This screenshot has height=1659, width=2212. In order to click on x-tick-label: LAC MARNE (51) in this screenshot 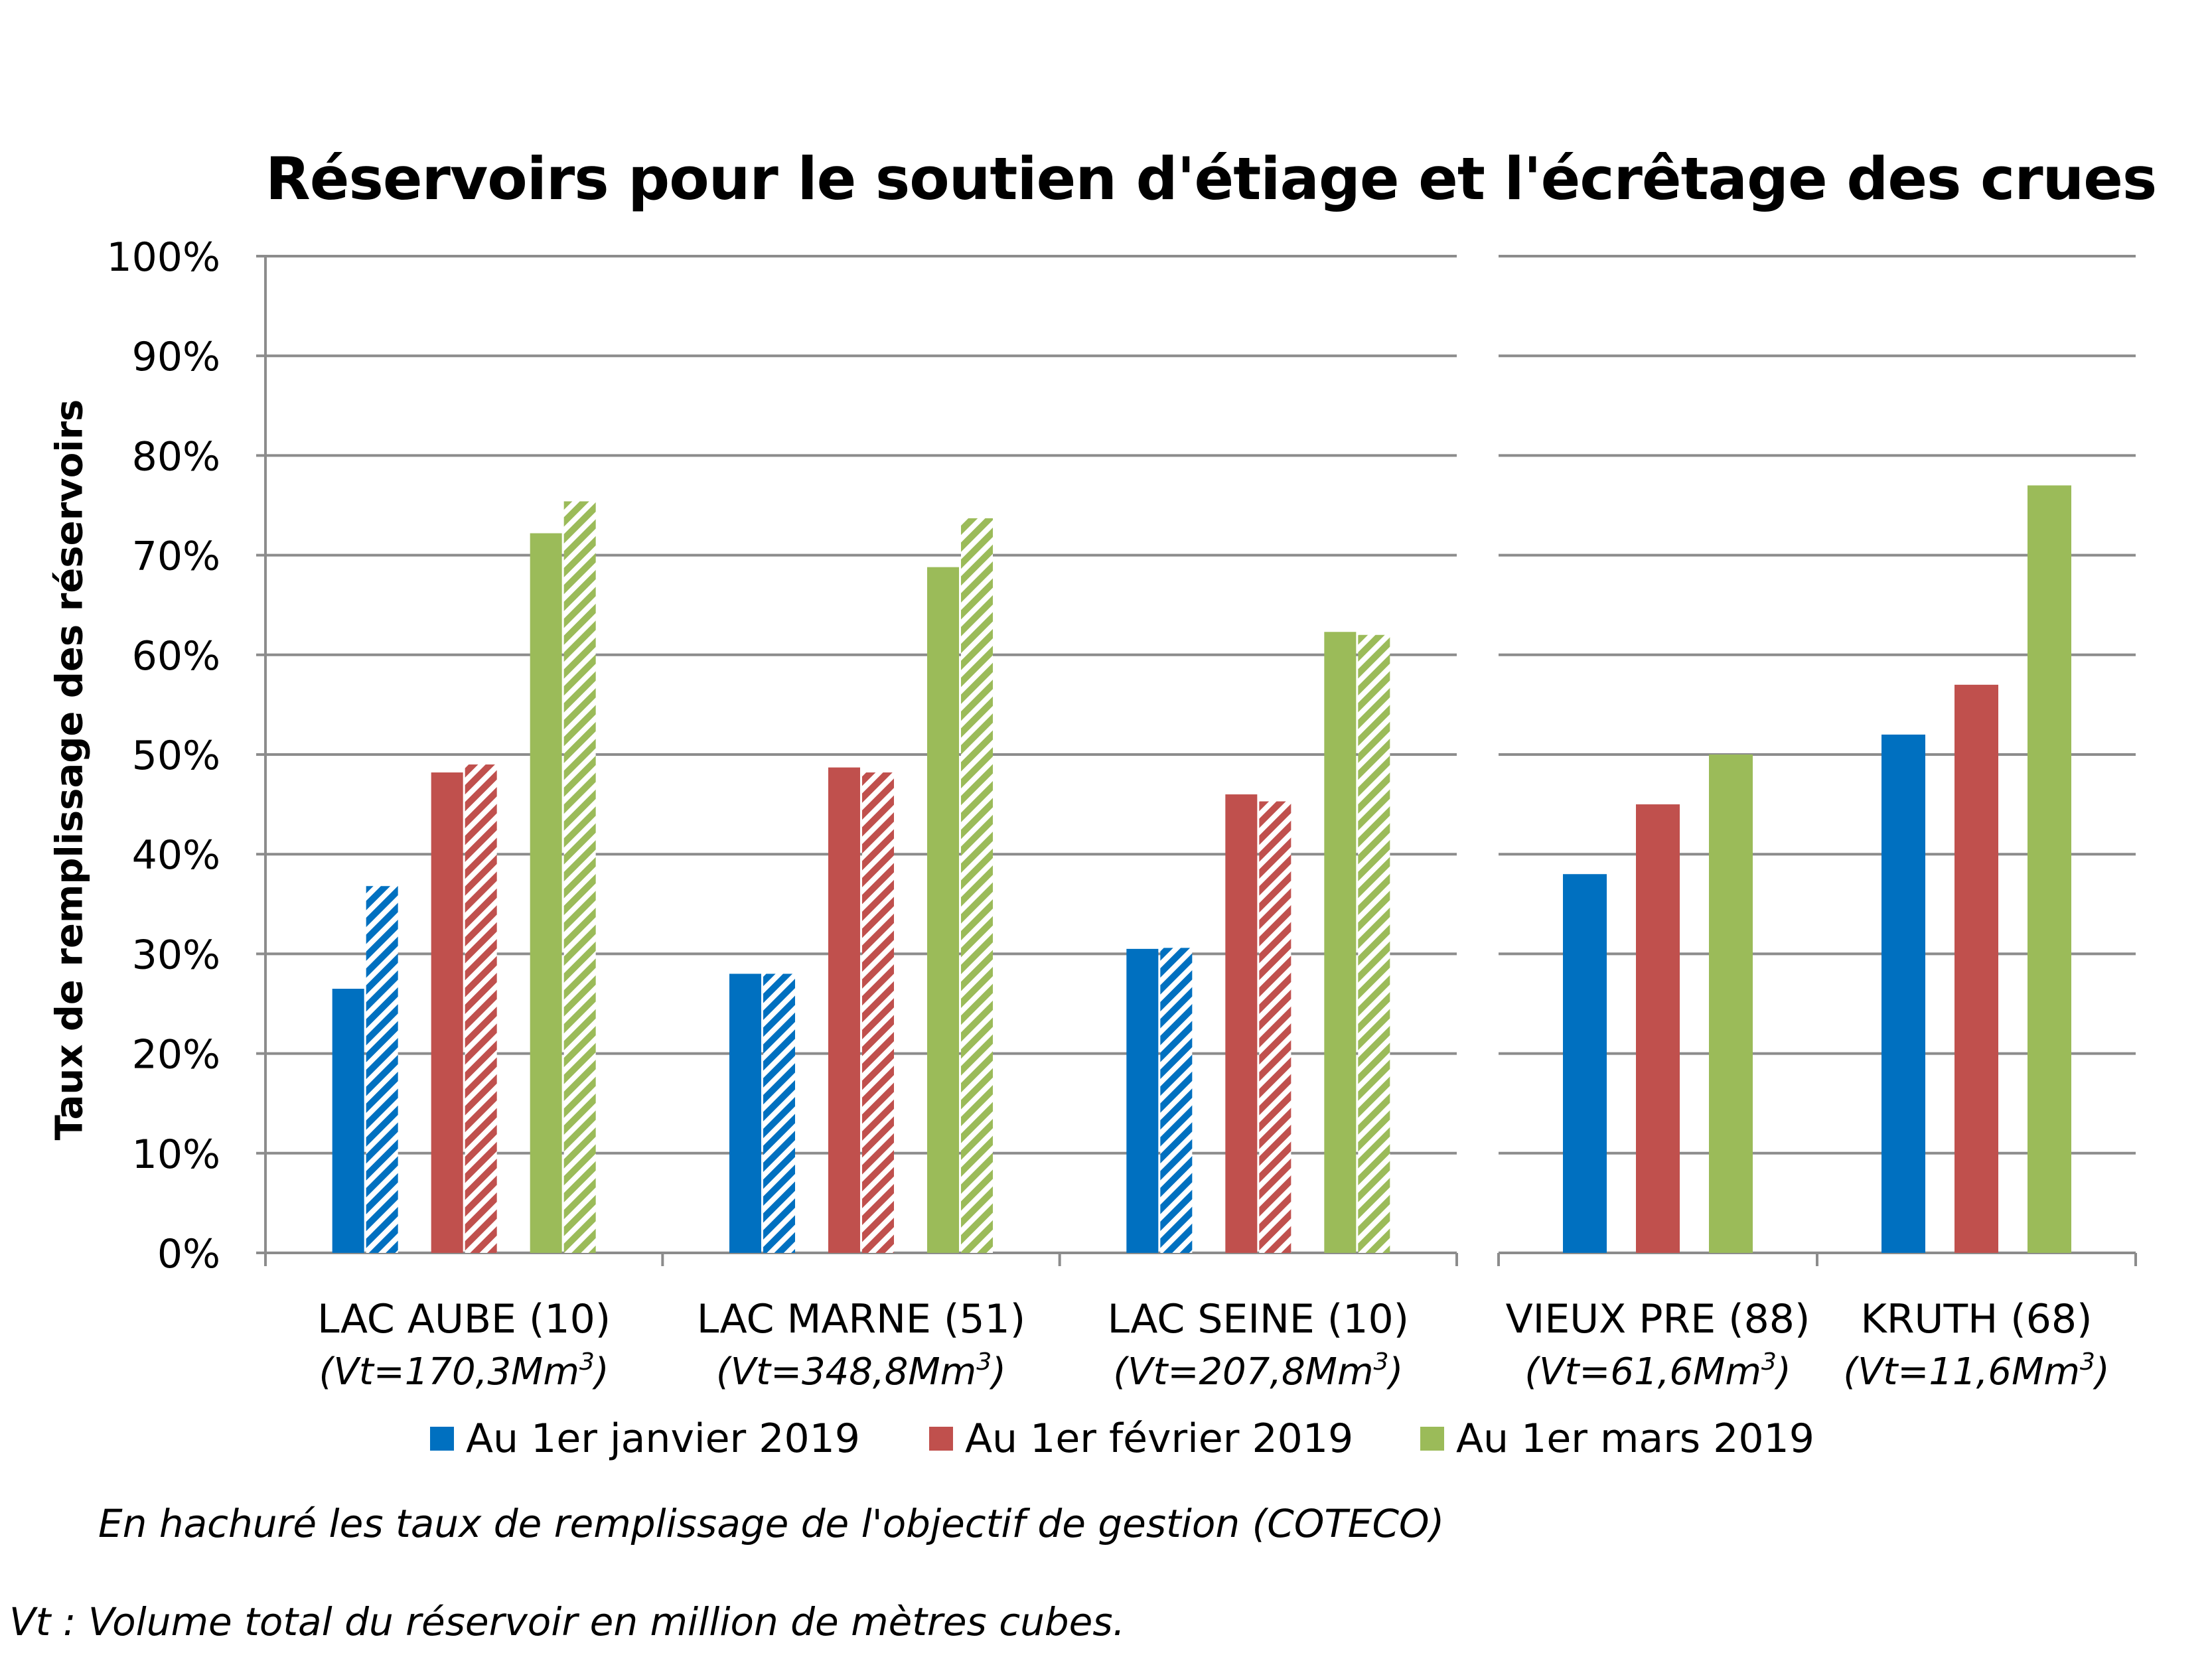, I will do `click(861, 1319)`.